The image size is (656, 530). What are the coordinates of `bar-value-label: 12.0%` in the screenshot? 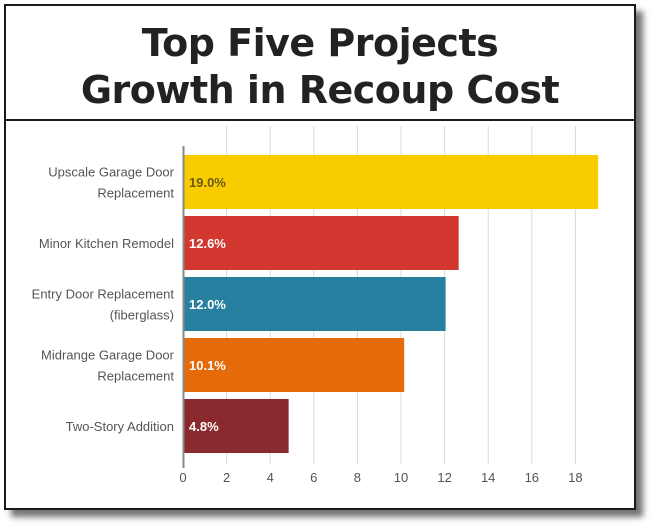 It's located at (207, 304).